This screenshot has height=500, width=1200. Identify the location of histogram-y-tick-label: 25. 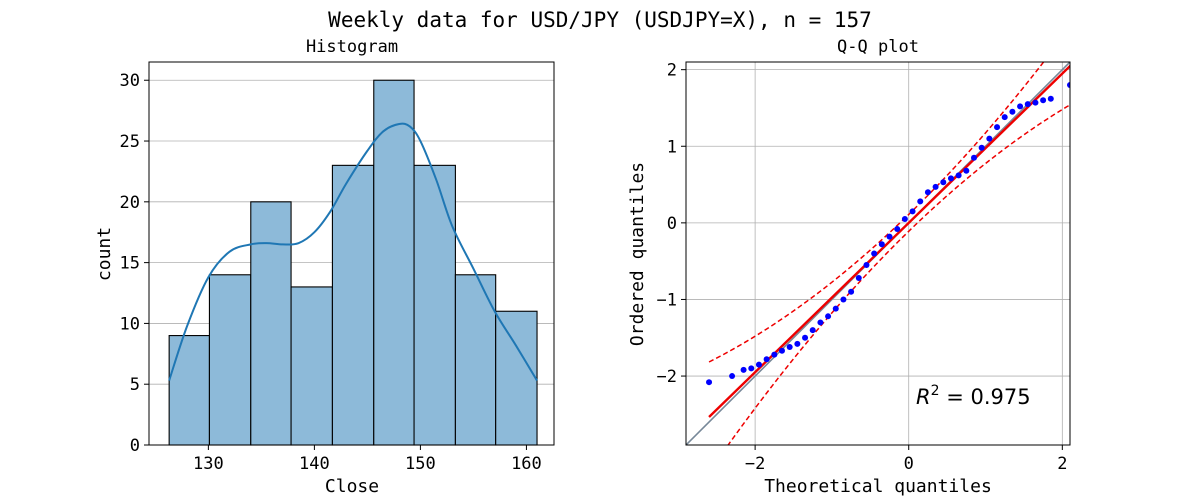
(130, 142).